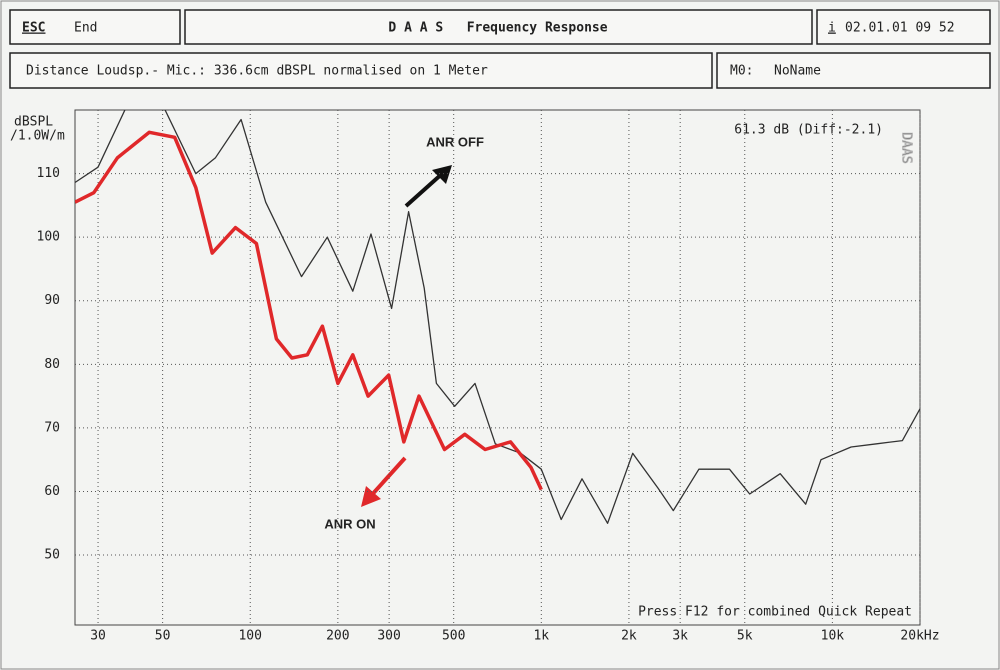 The image size is (1000, 670). I want to click on x-tick-label: 500, so click(453, 636).